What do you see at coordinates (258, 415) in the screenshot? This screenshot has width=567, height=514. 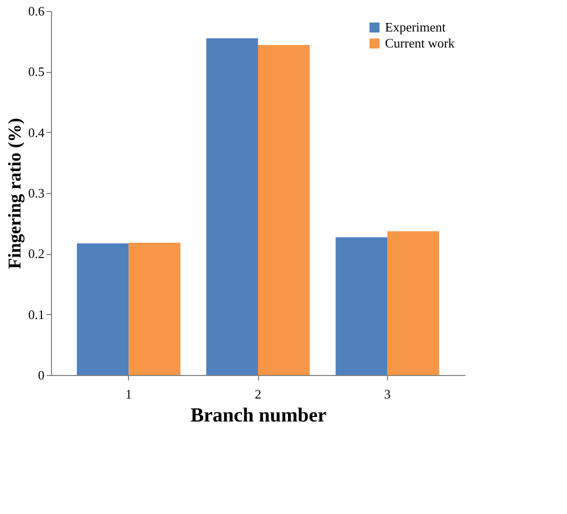 I see `x-axis-title: Branch number` at bounding box center [258, 415].